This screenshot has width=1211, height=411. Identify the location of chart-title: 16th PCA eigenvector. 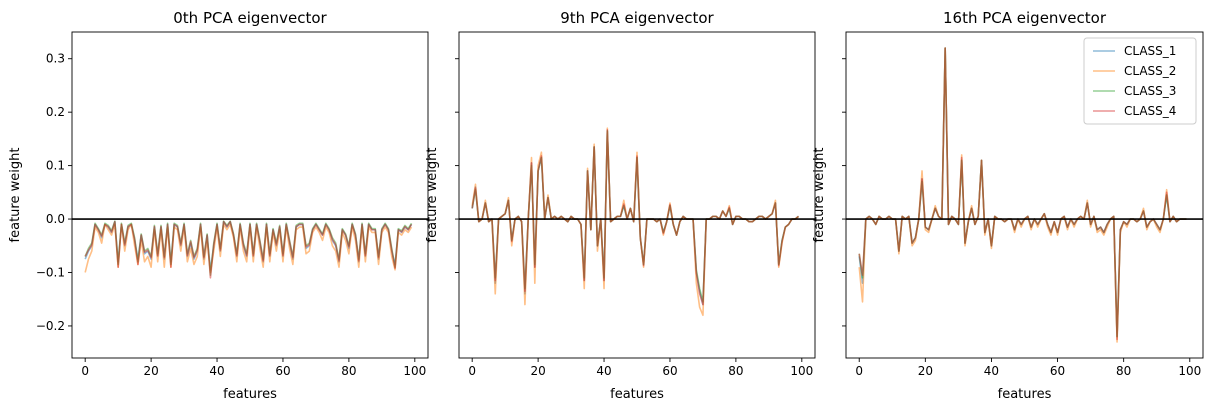
(1025, 18).